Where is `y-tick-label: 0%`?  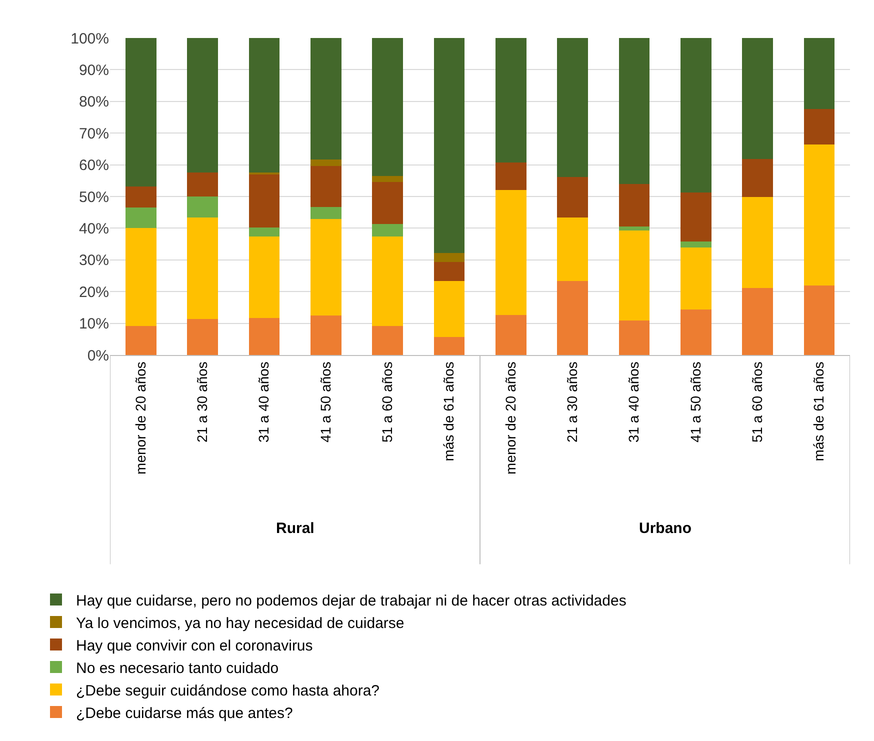
y-tick-label: 0% is located at coordinates (98, 355).